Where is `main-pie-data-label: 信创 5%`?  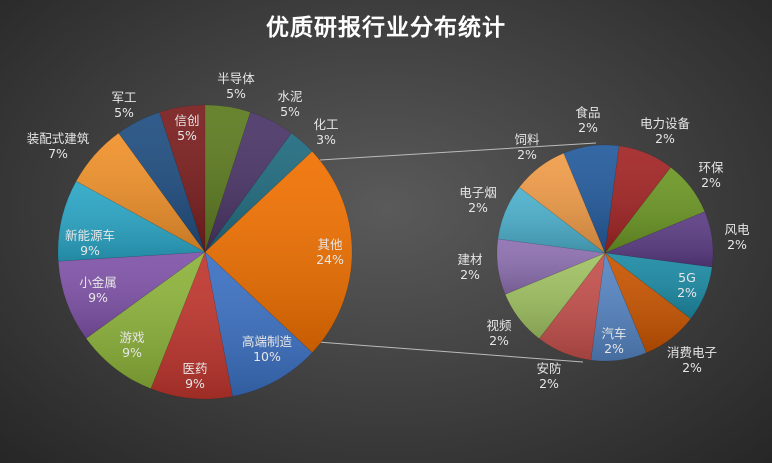 main-pie-data-label: 信创 5% is located at coordinates (186, 128).